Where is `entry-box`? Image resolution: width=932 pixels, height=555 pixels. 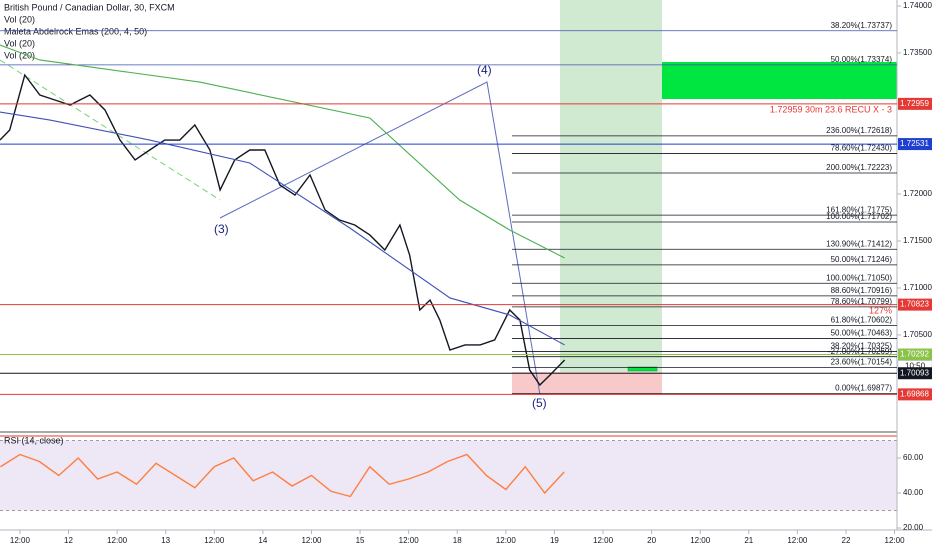 entry-box is located at coordinates (642, 369).